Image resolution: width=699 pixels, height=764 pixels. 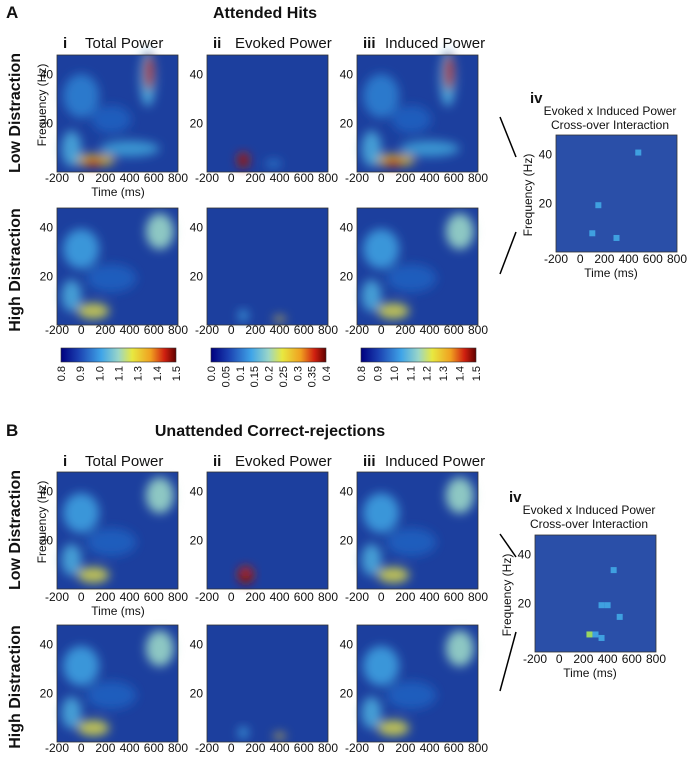 I want to click on column-title: Induced Power, so click(x=435, y=43).